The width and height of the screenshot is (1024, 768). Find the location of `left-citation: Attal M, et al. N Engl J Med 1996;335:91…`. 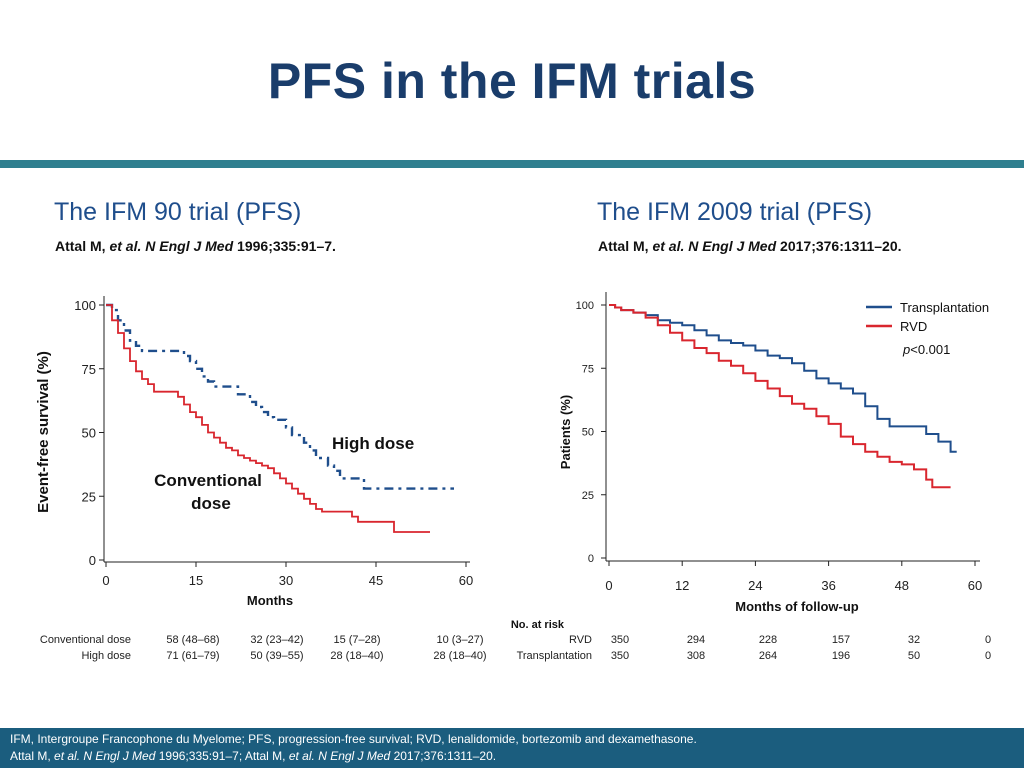

left-citation: Attal M, et al. N Engl J Med 1996;335:91… is located at coordinates (195, 246).